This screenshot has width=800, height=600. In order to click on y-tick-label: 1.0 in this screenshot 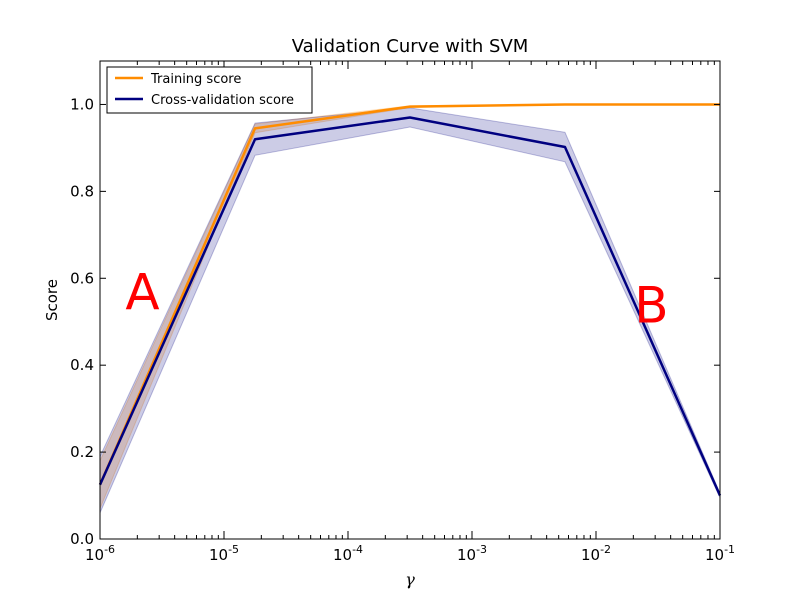, I will do `click(82, 104)`.